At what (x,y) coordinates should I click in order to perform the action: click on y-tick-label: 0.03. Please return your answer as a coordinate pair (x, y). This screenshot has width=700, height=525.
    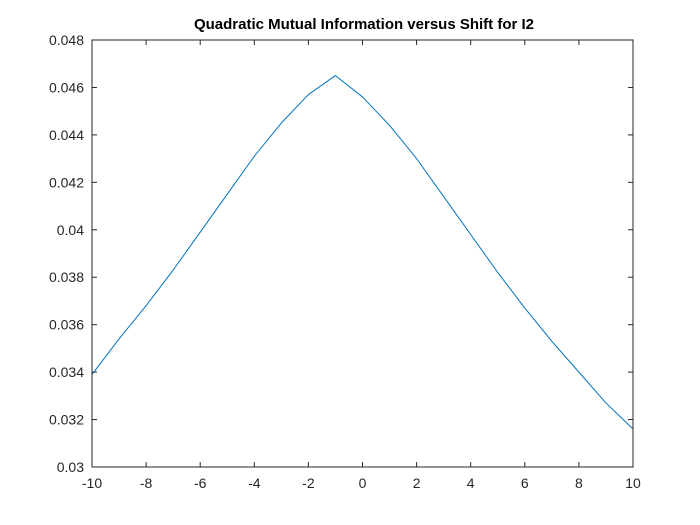
    Looking at the image, I should click on (70, 467).